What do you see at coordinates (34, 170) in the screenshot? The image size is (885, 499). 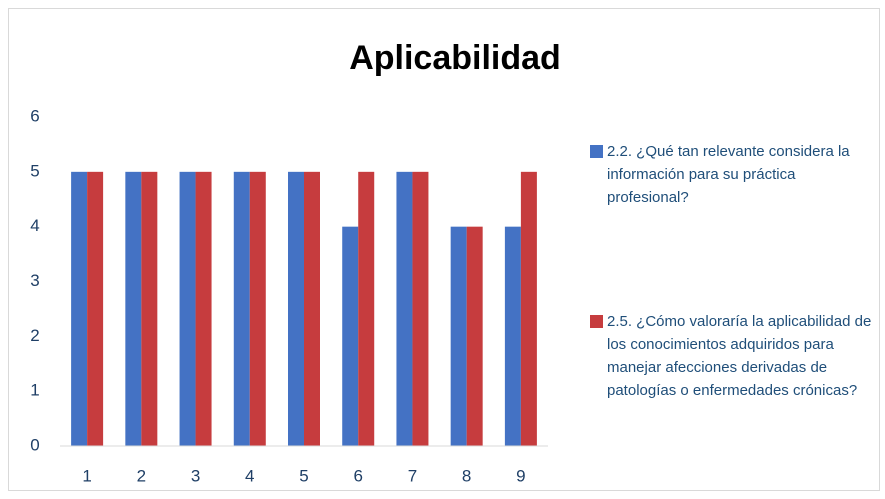 I see `y-tick-label: 5` at bounding box center [34, 170].